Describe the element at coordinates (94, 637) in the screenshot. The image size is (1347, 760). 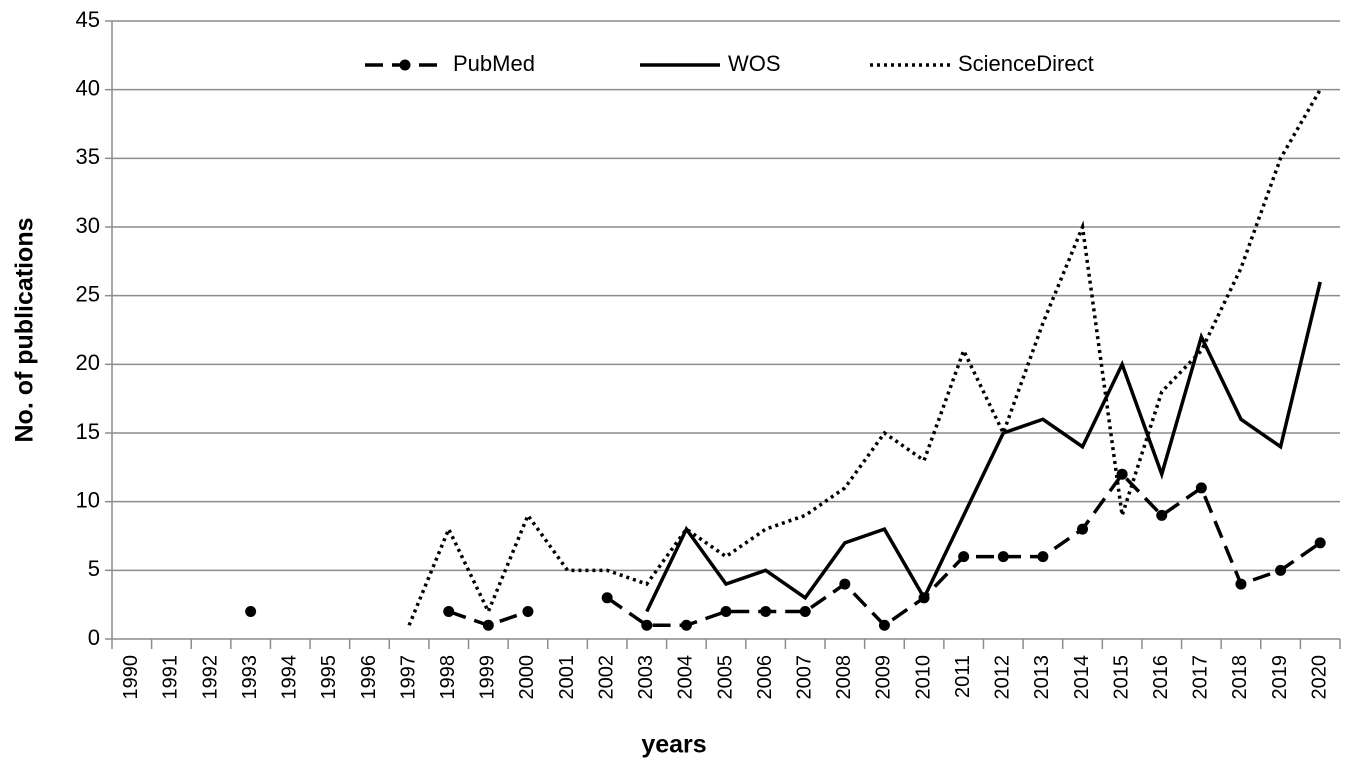
I see `y-tick-label: 0` at that location.